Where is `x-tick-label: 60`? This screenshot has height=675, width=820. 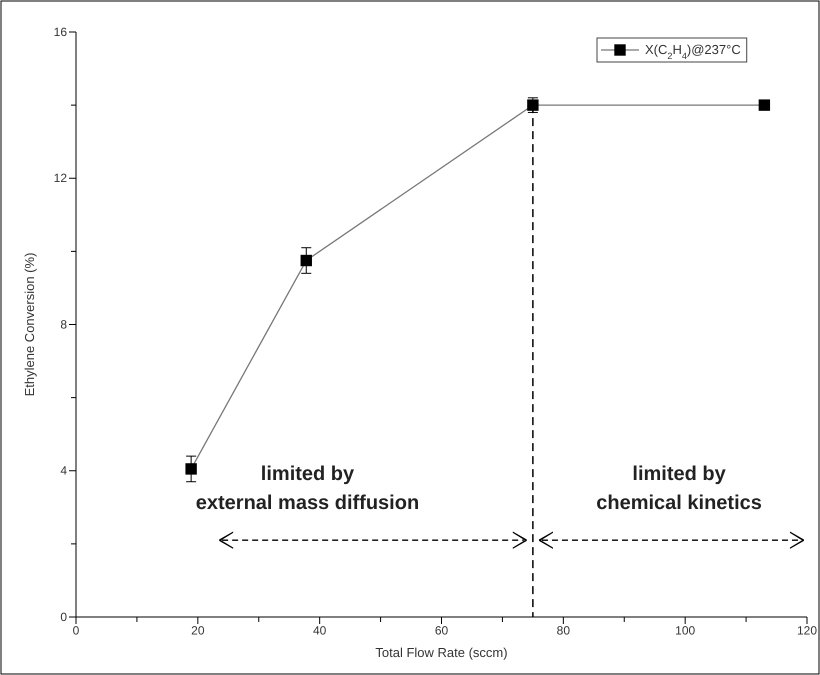 x-tick-label: 60 is located at coordinates (441, 631).